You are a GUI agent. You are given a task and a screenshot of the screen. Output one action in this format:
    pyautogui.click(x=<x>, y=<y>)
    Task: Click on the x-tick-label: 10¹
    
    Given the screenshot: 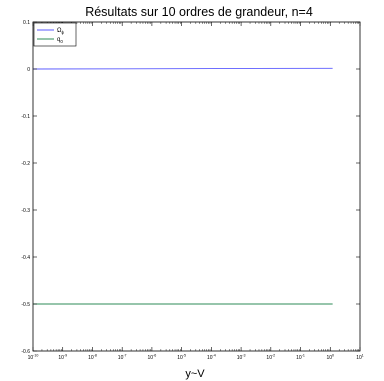 What is the action you would take?
    pyautogui.click(x=360, y=358)
    